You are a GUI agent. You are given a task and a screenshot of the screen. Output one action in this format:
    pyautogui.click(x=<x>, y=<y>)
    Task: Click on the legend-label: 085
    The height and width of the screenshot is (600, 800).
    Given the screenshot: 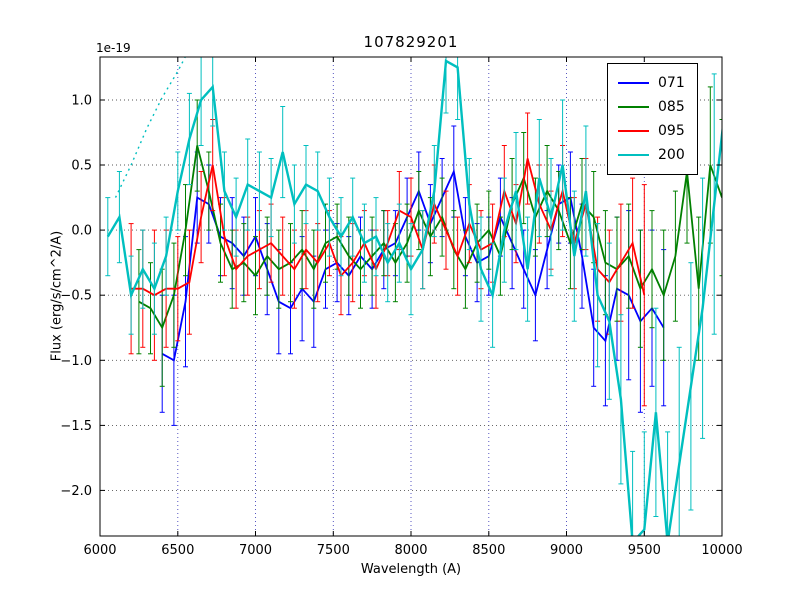 What is the action you would take?
    pyautogui.click(x=671, y=107)
    